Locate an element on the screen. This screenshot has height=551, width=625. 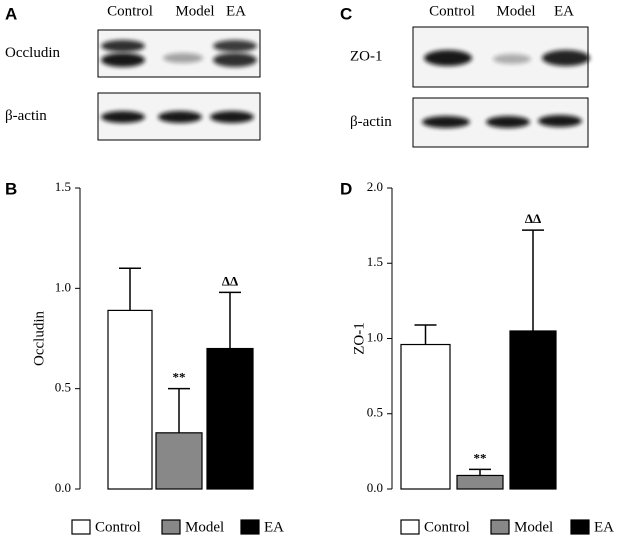
blot-row-label: ZO-1 is located at coordinates (366, 56).